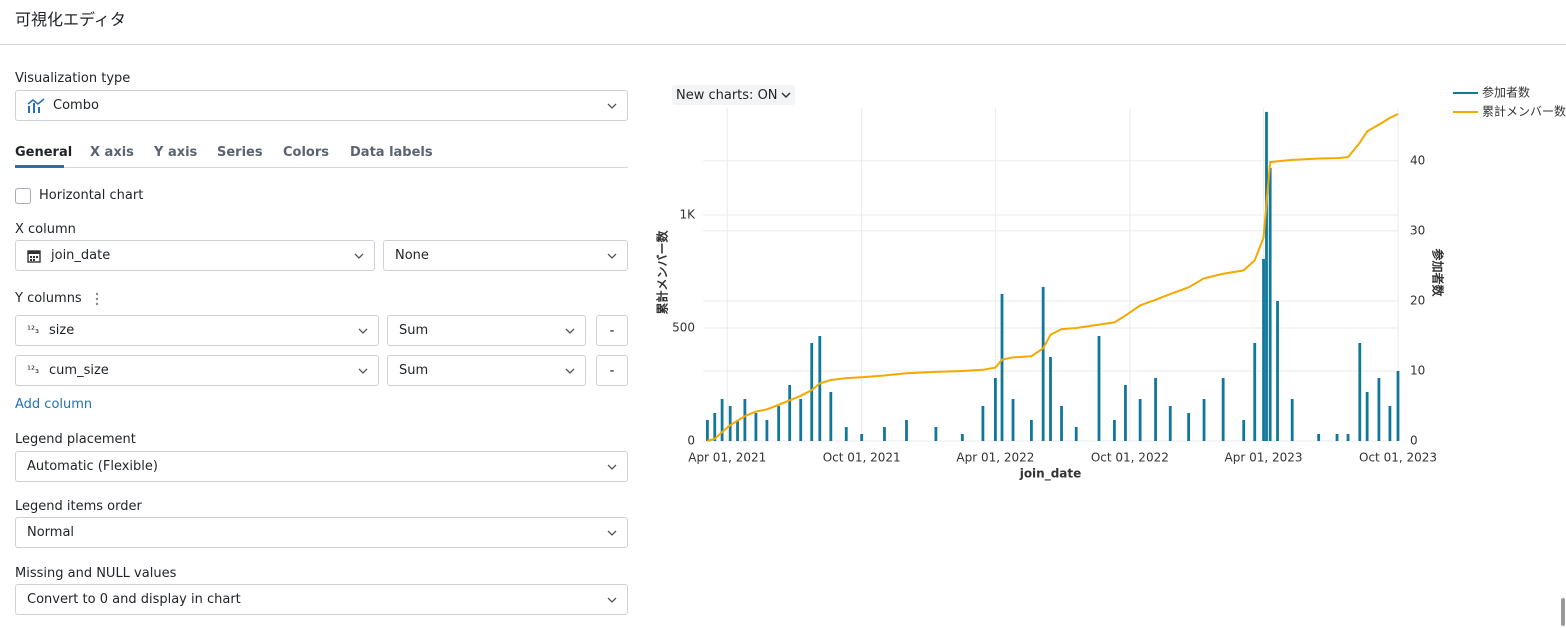  I want to click on kebab-icon, so click(97, 299).